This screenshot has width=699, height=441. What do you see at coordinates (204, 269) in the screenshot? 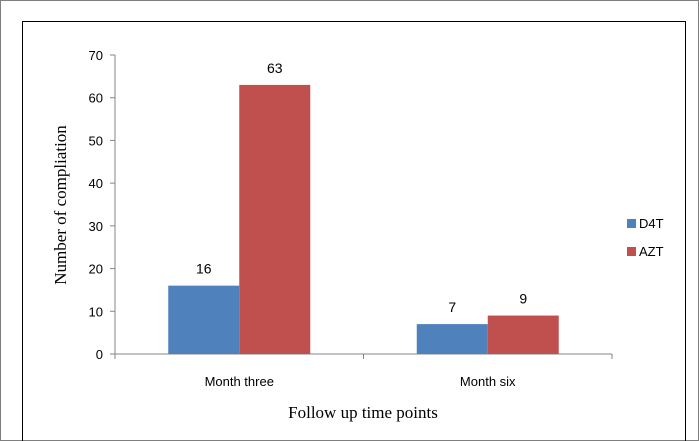
I see `data-label: 16` at bounding box center [204, 269].